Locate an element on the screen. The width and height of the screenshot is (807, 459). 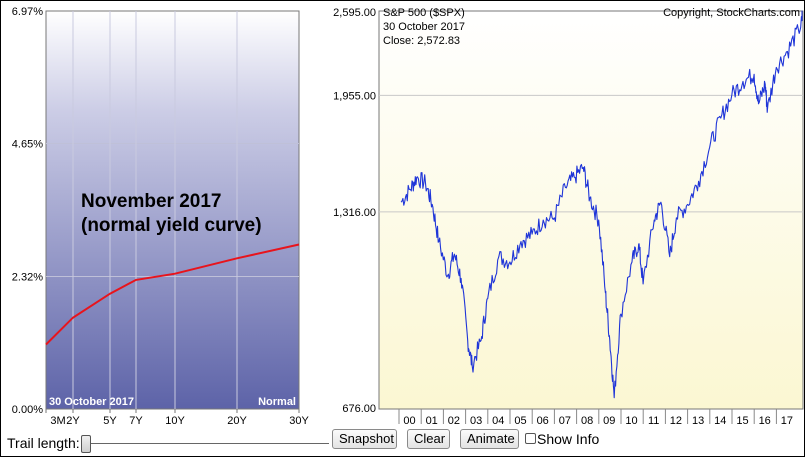
sp500-date: 30 October 2017 is located at coordinates (424, 27).